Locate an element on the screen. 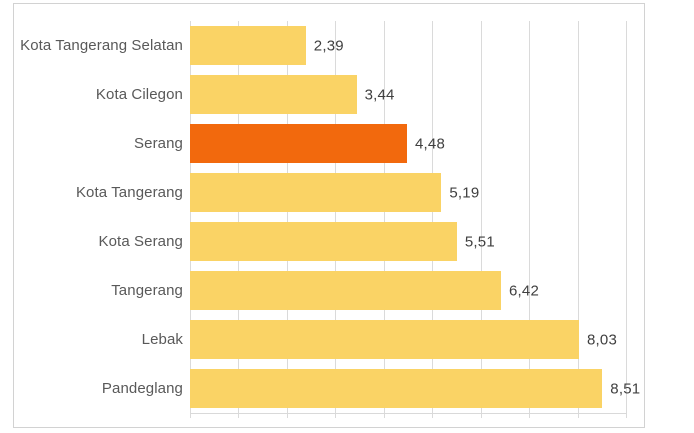  value-label-tangerang: 6,42 is located at coordinates (524, 290).